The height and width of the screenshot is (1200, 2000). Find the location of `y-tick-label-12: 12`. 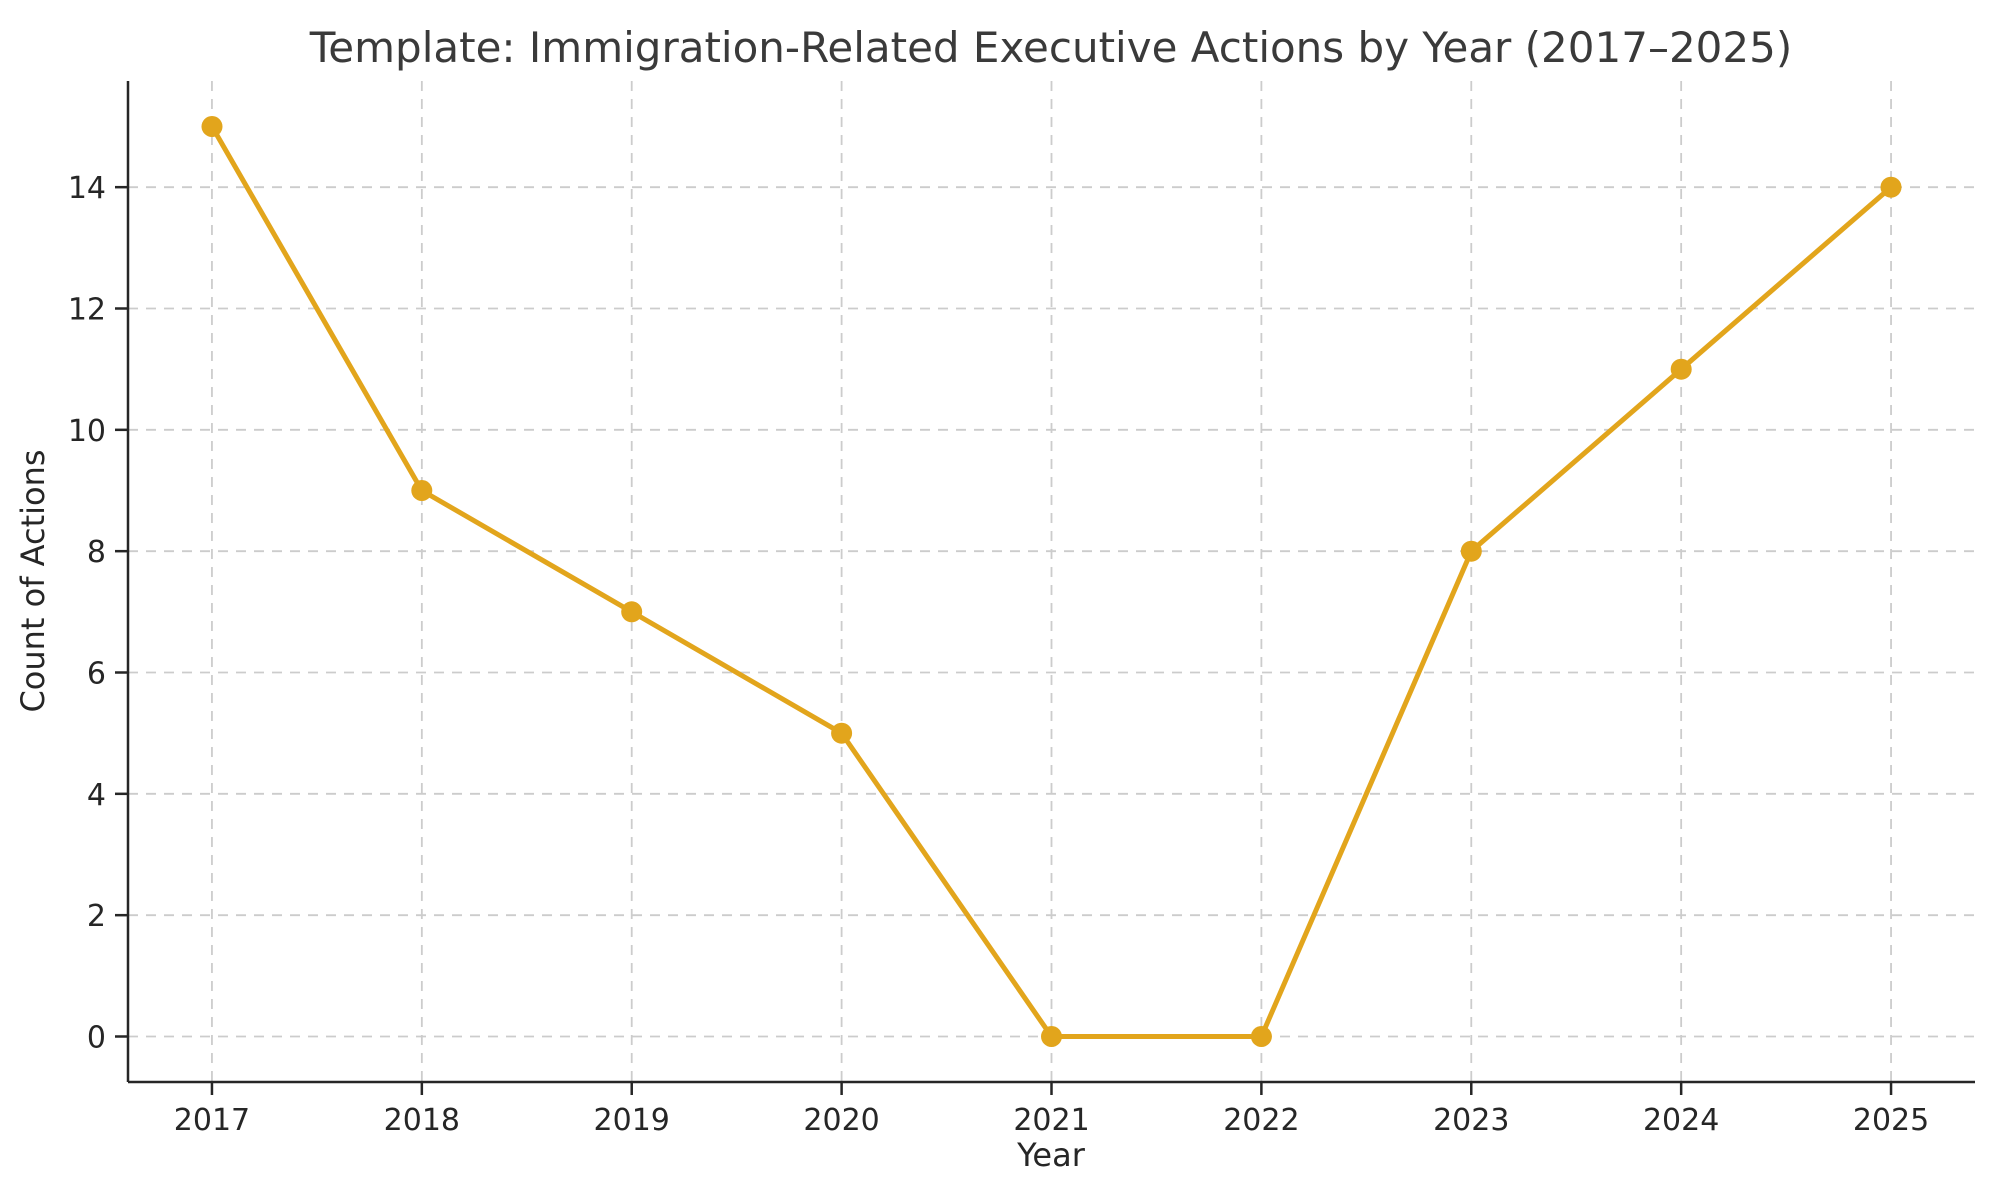

y-tick-label-12: 12 is located at coordinates (87, 310).